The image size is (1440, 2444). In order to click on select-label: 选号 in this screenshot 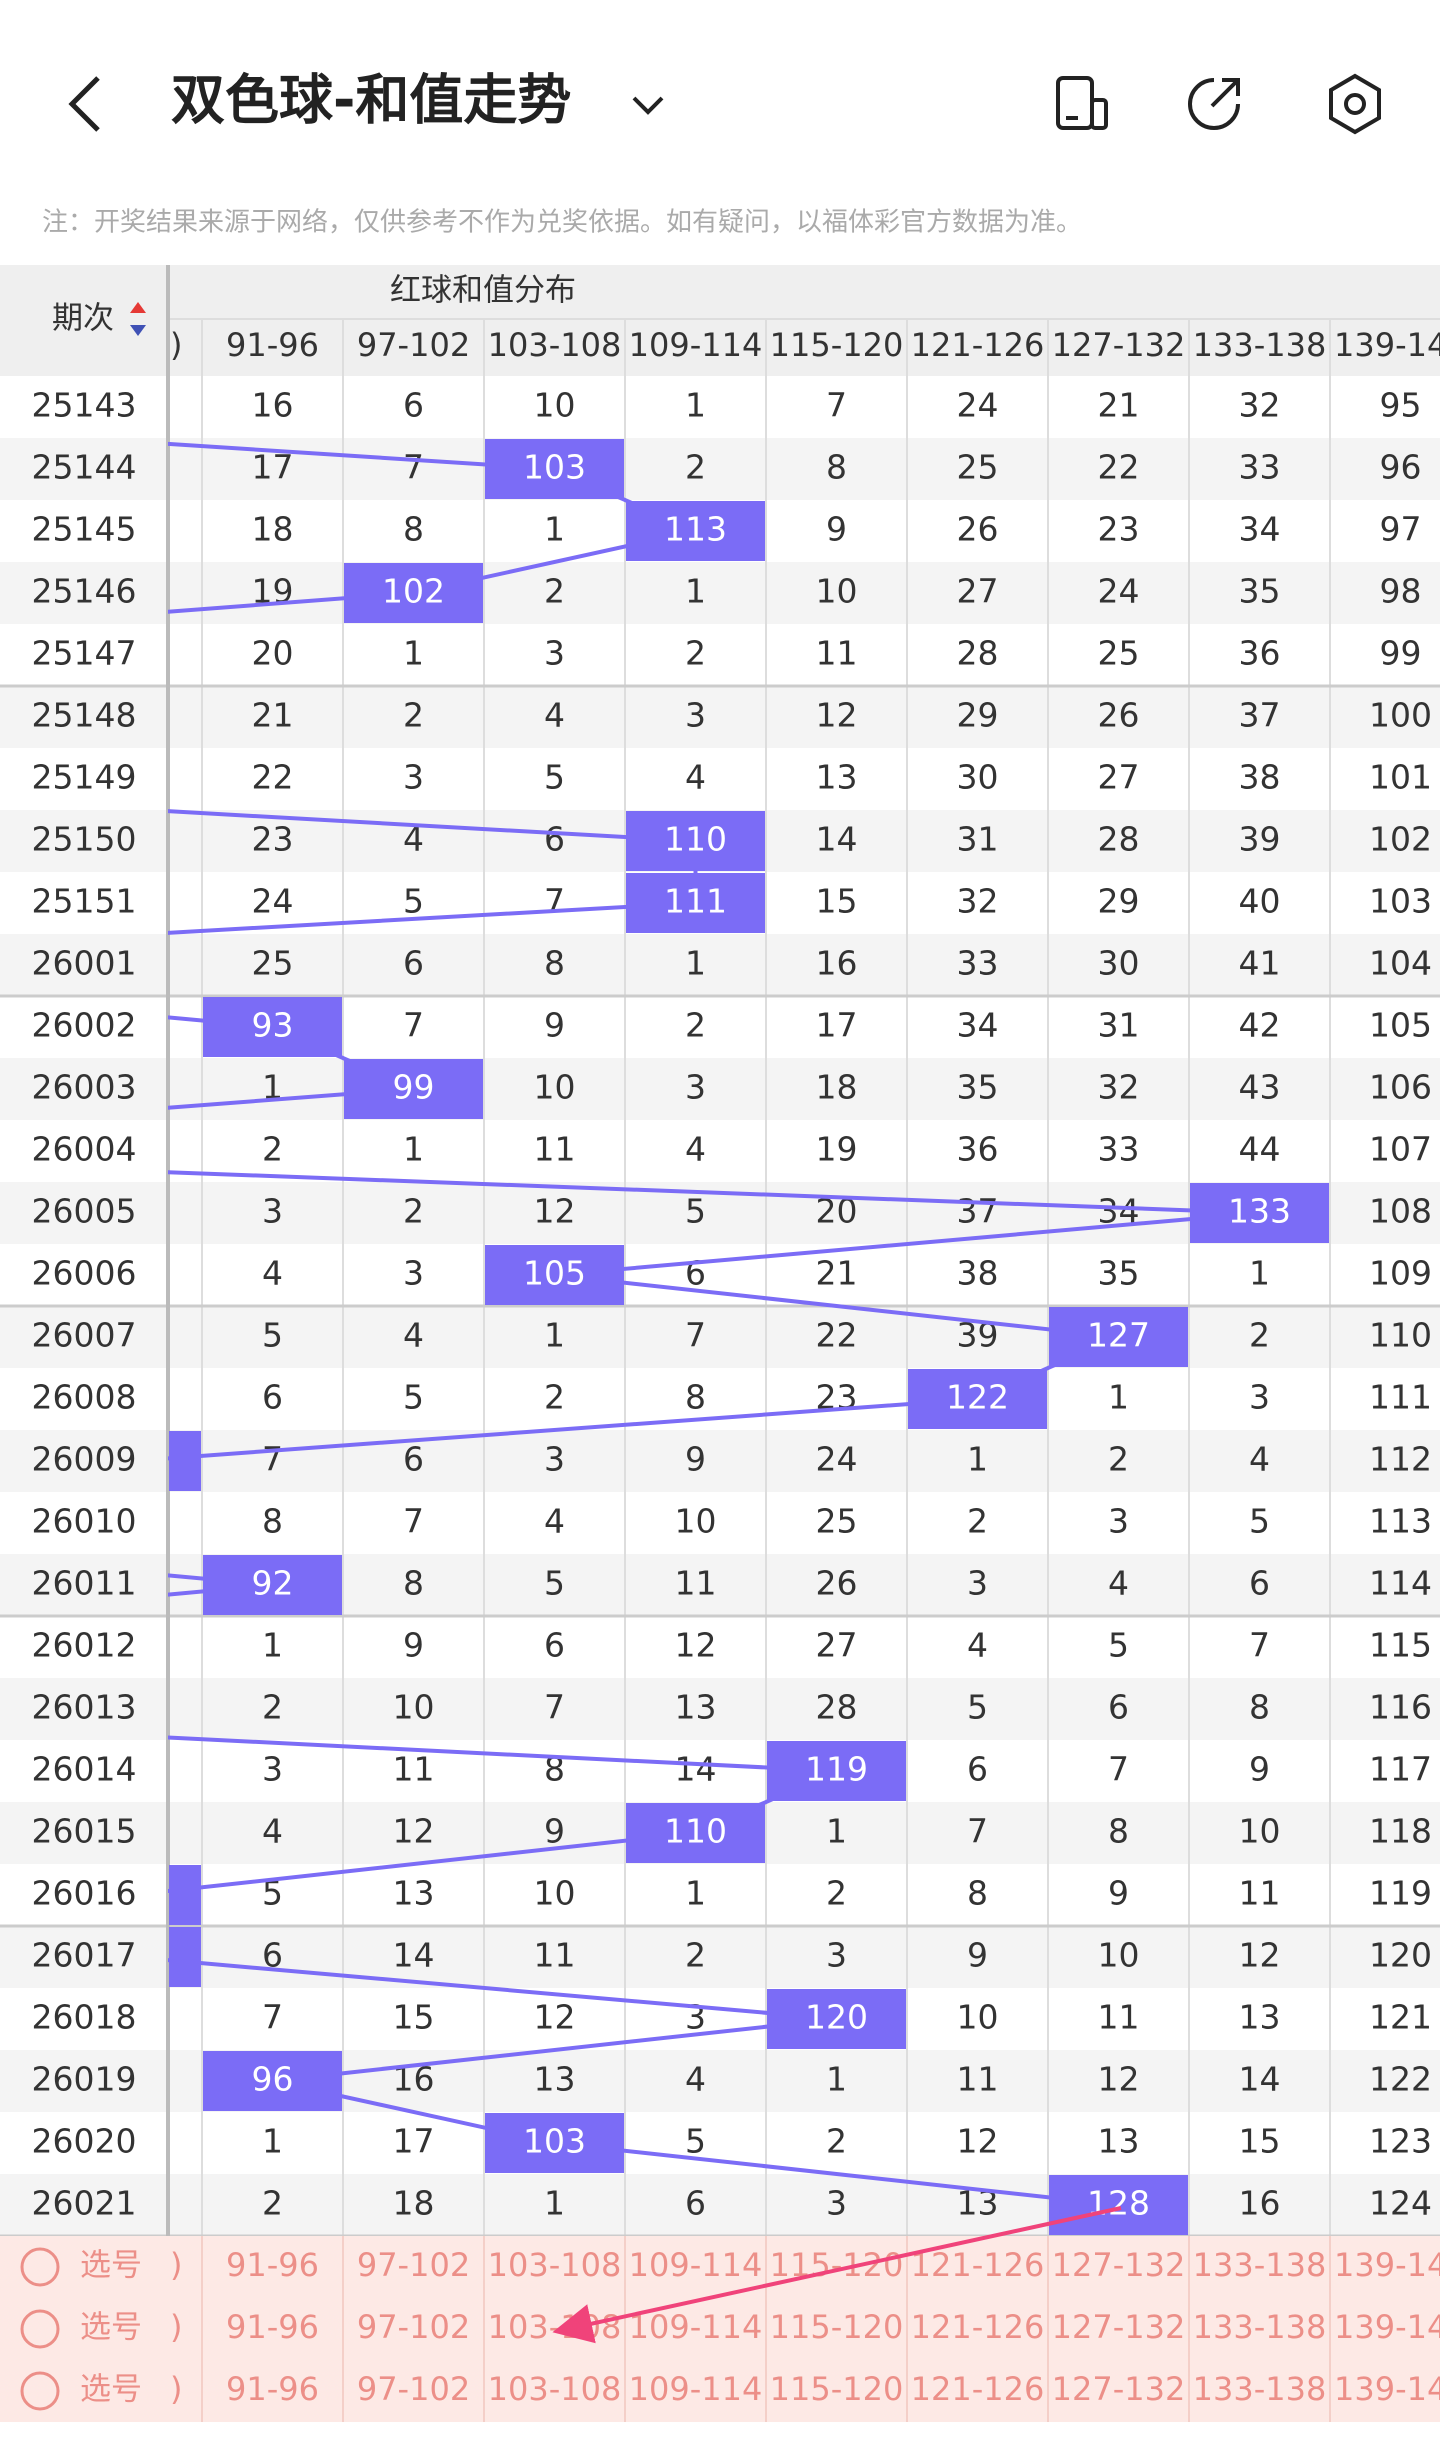, I will do `click(111, 2328)`.